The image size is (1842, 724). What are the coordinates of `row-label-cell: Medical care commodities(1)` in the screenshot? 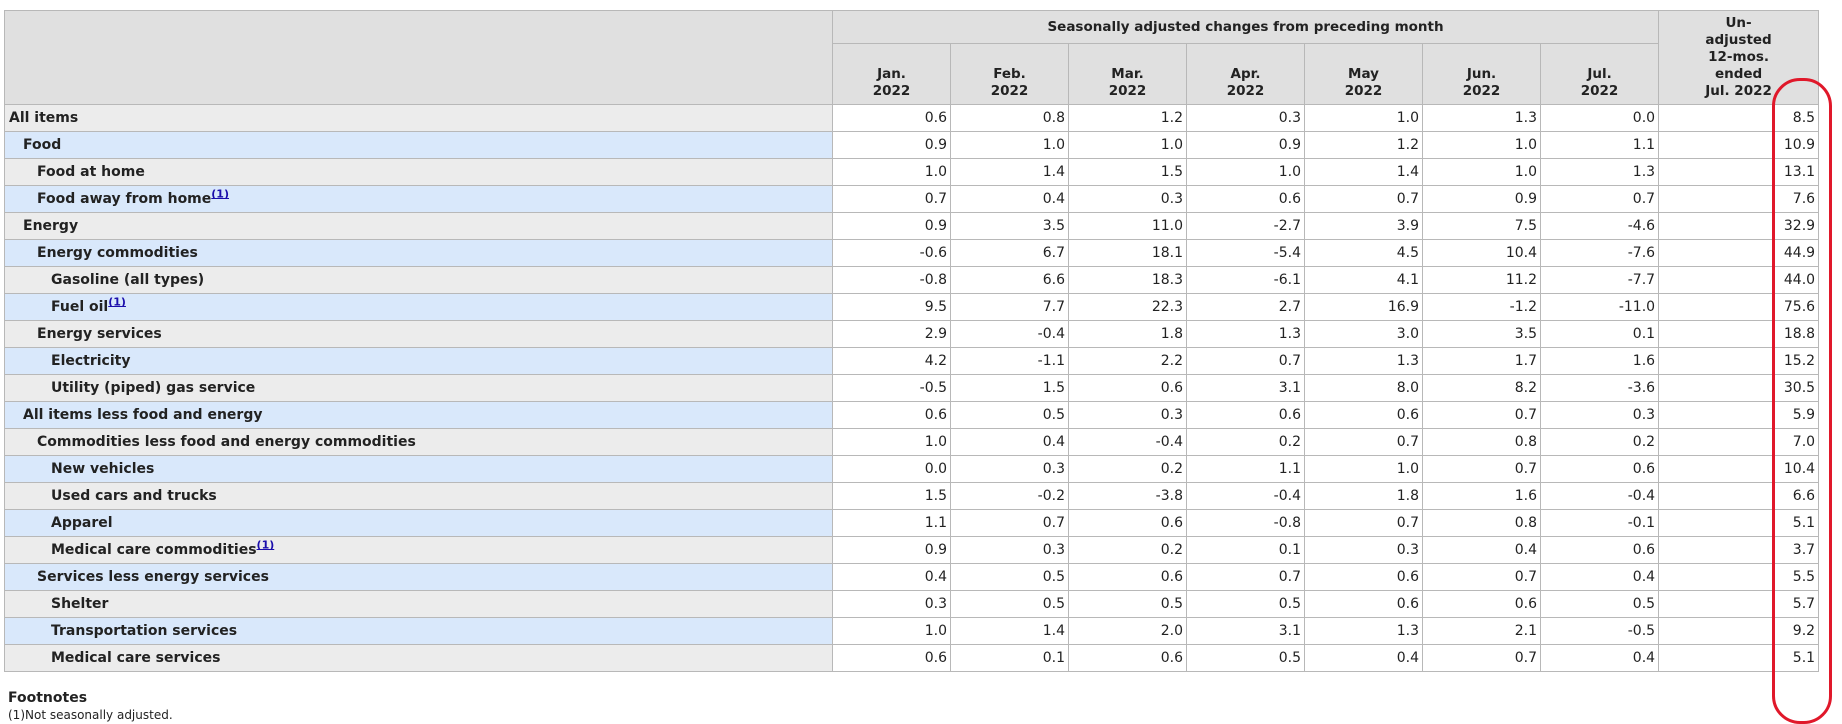 It's located at (418, 550).